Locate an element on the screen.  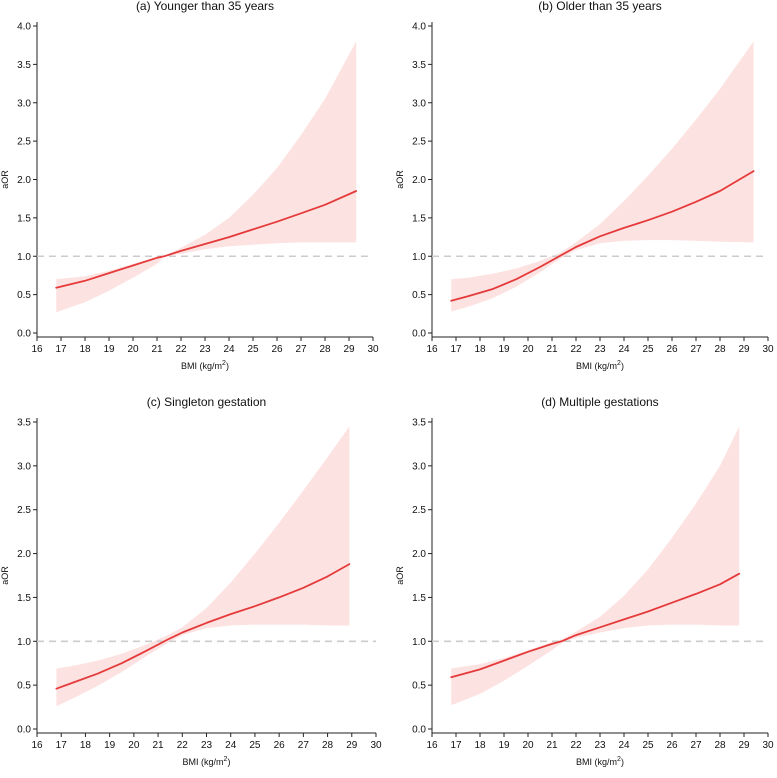
x-tick-label: 27 is located at coordinates (304, 745).